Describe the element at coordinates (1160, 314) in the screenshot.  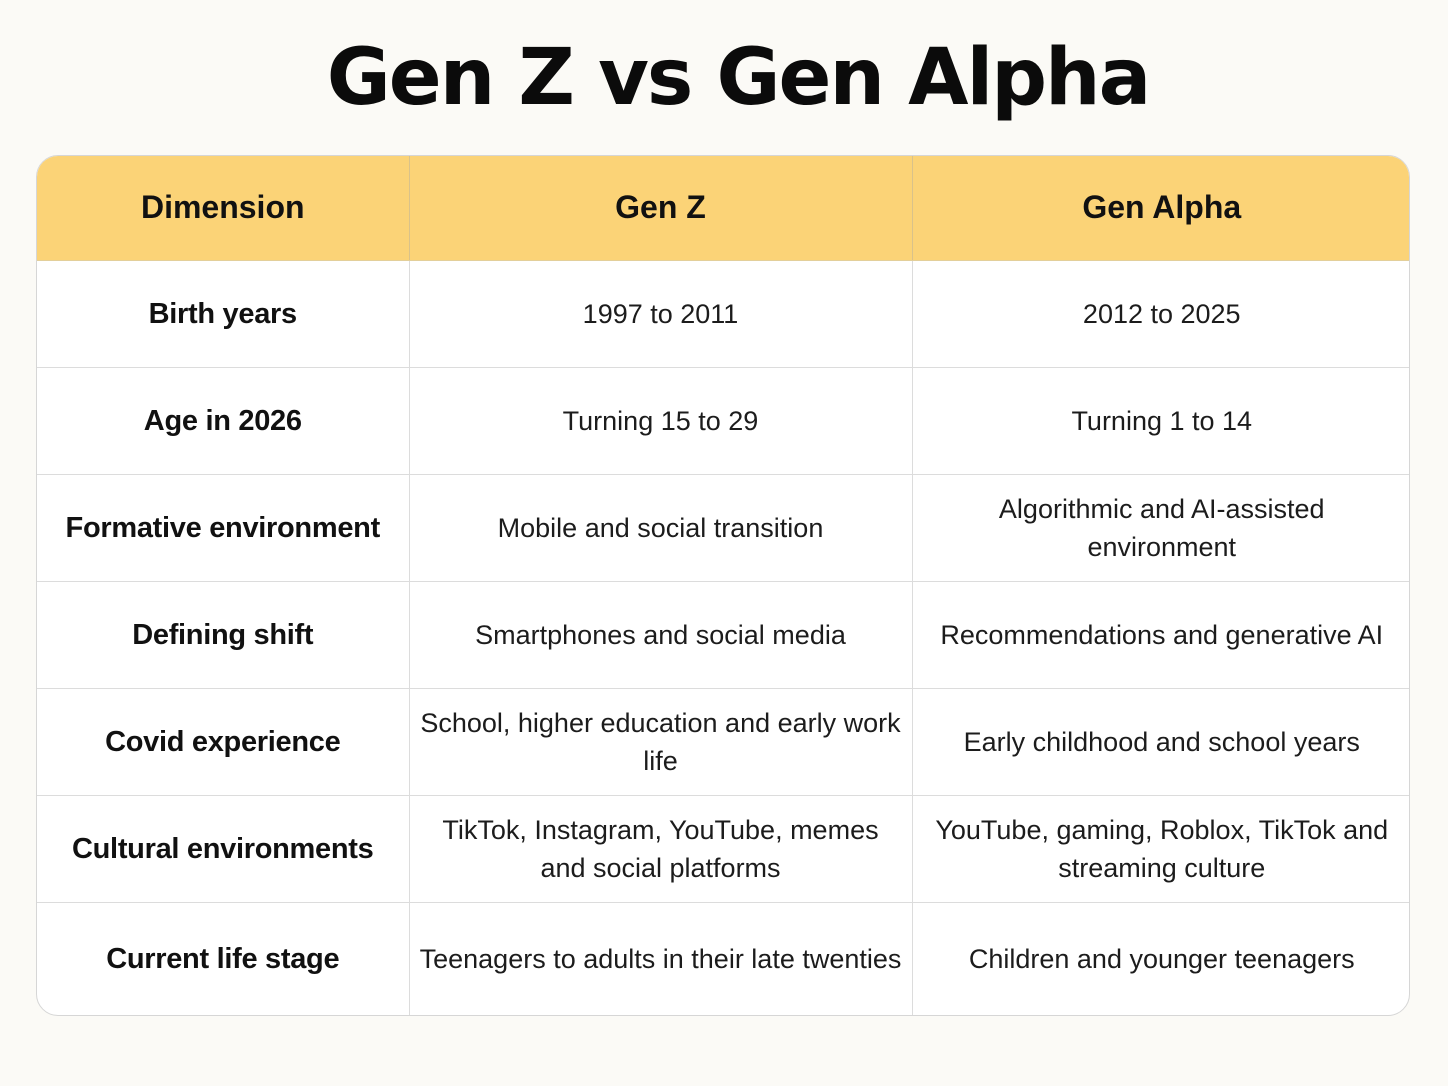
I see `gen-alpha-cell: 2012 to 2025` at that location.